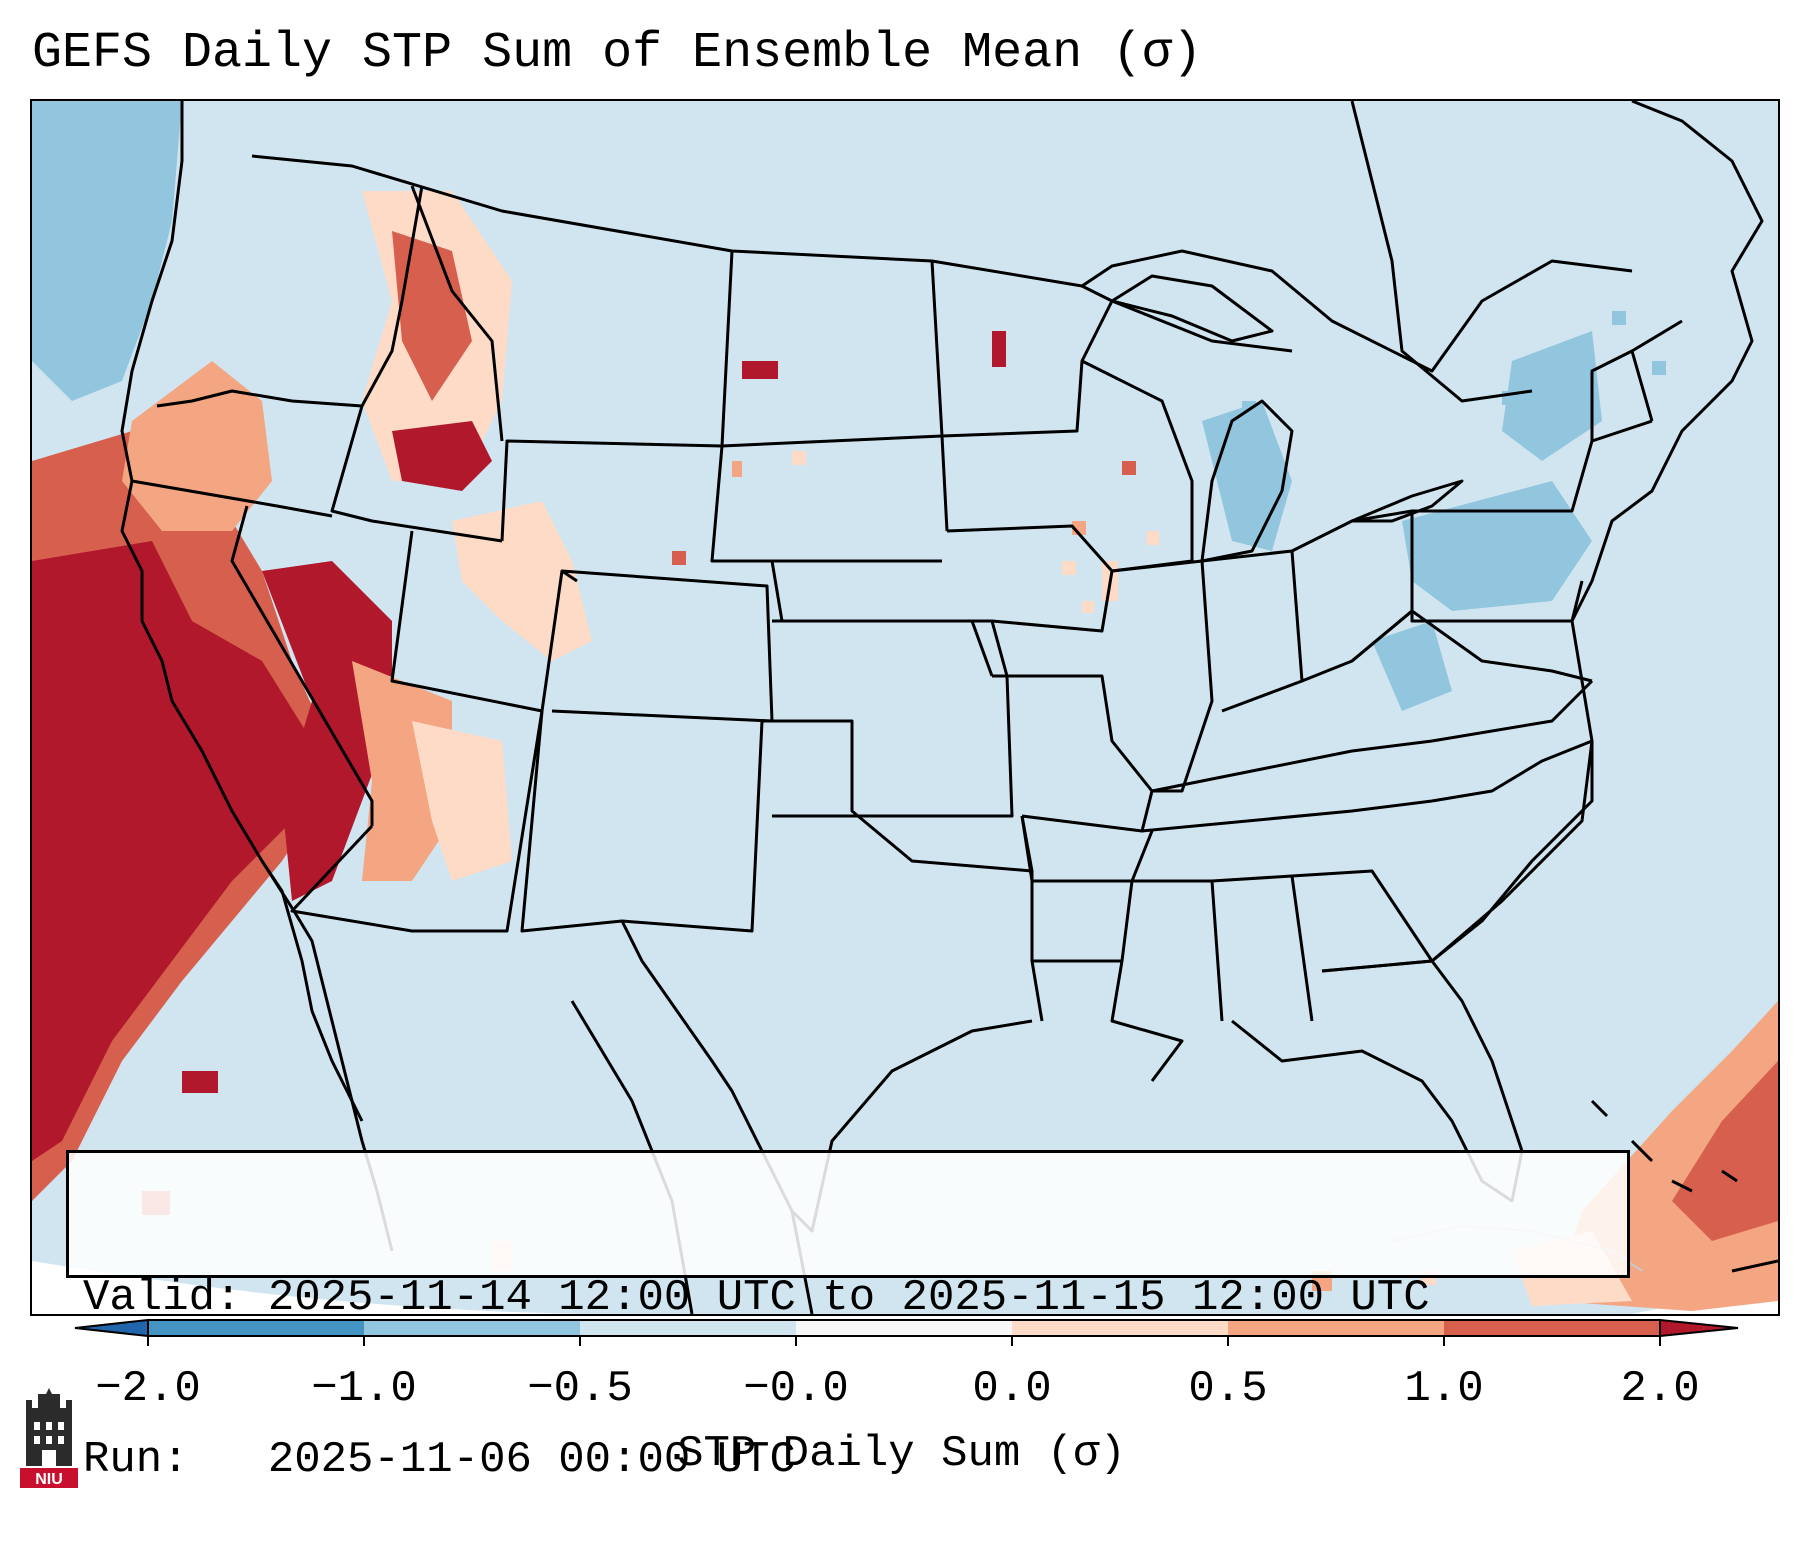 The image size is (1803, 1541). What do you see at coordinates (617, 53) in the screenshot?
I see `map-title: GEFS Daily STP Sum of Ensemble Mean (σ)` at bounding box center [617, 53].